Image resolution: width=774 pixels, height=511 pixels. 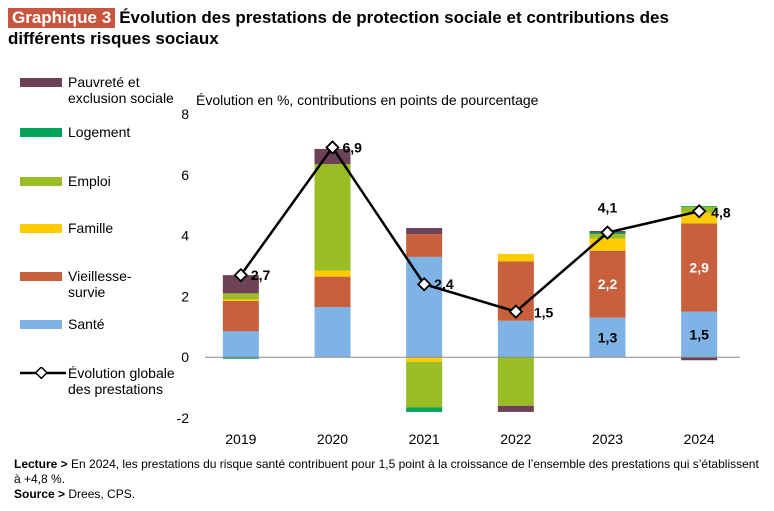 What do you see at coordinates (185, 296) in the screenshot?
I see `y-tick-label: 2` at bounding box center [185, 296].